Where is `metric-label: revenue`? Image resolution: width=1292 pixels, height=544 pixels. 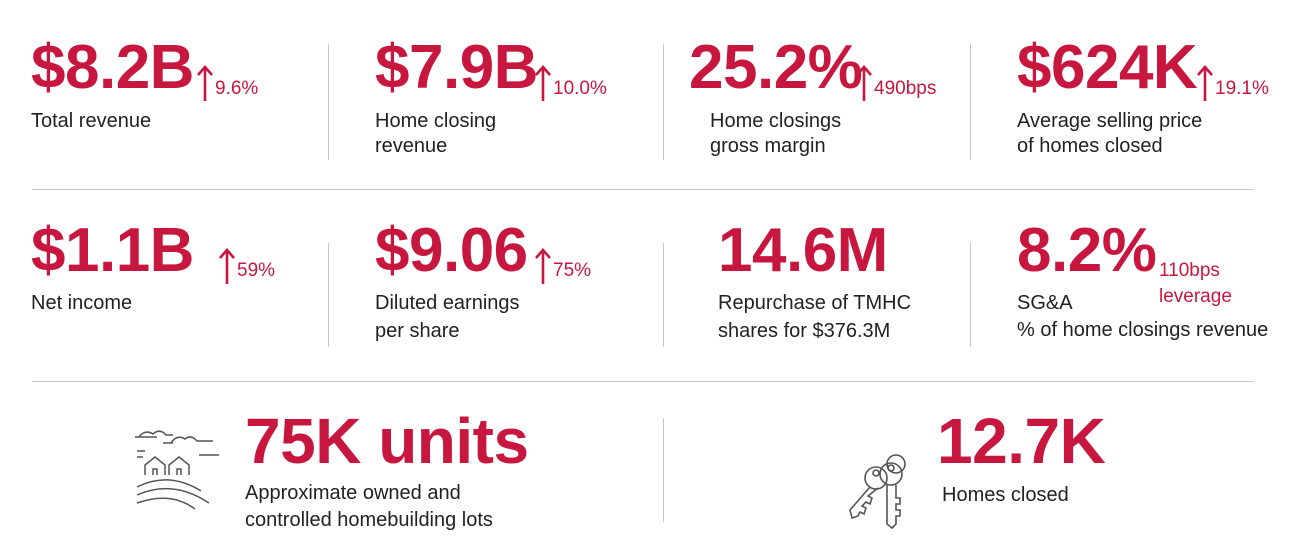
metric-label: revenue is located at coordinates (411, 146).